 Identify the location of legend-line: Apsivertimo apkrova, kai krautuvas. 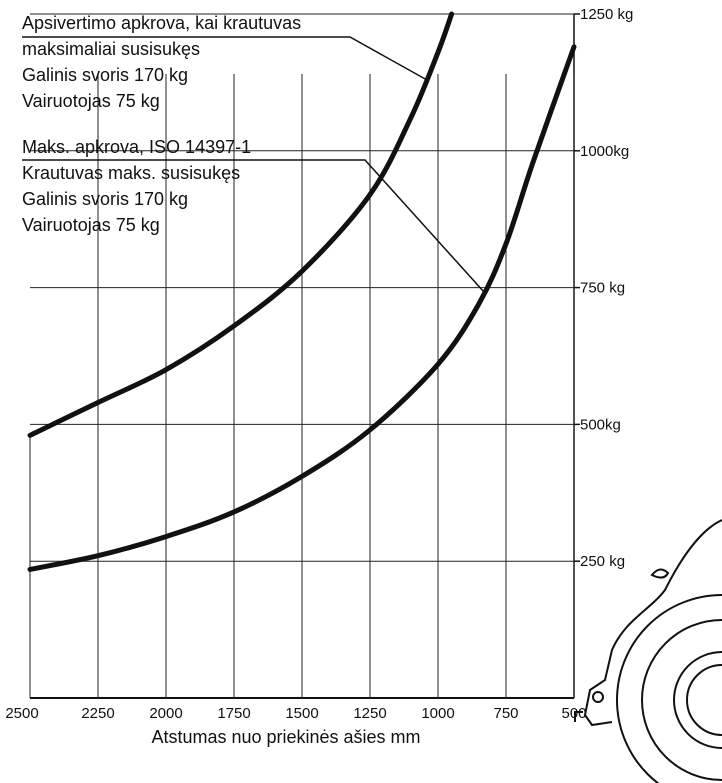
(161, 23).